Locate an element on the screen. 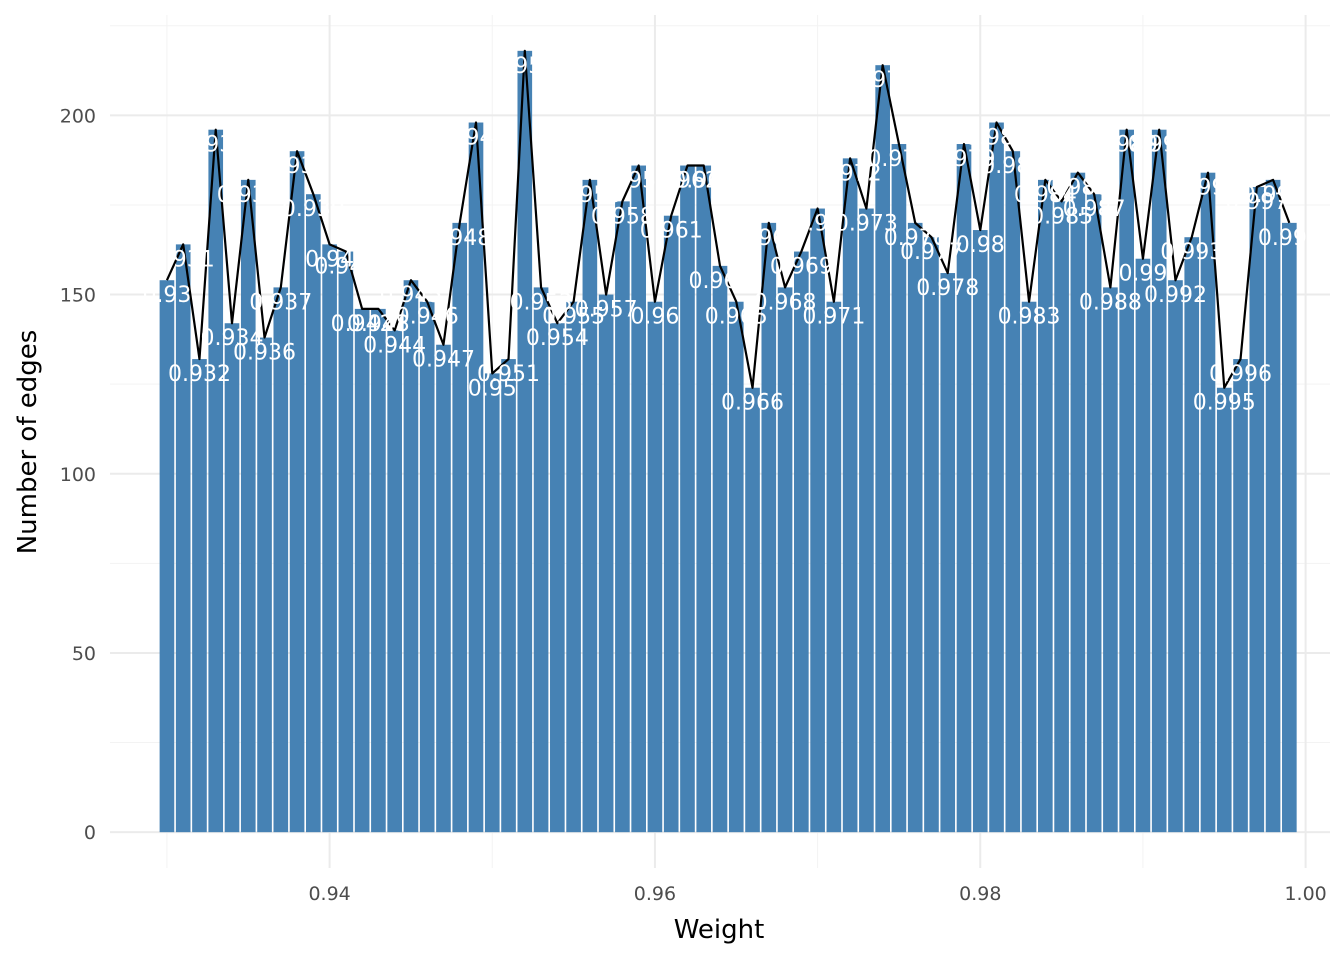  bar-value-label: 0.993 is located at coordinates (1191, 252).